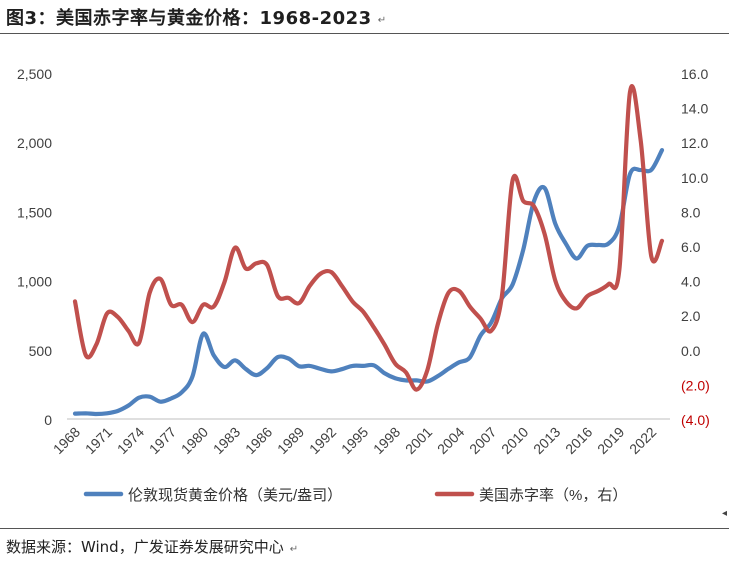 This screenshot has height=563, width=729. Describe the element at coordinates (322, 440) in the screenshot. I see `x-tick-label: 1992` at that location.